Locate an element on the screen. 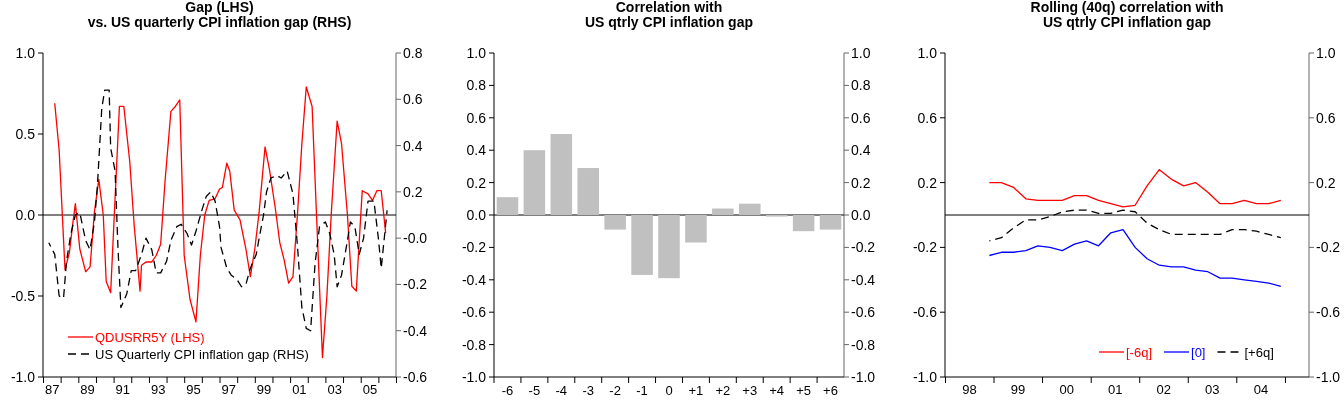  x-tick-label: 04 is located at coordinates (1261, 390).